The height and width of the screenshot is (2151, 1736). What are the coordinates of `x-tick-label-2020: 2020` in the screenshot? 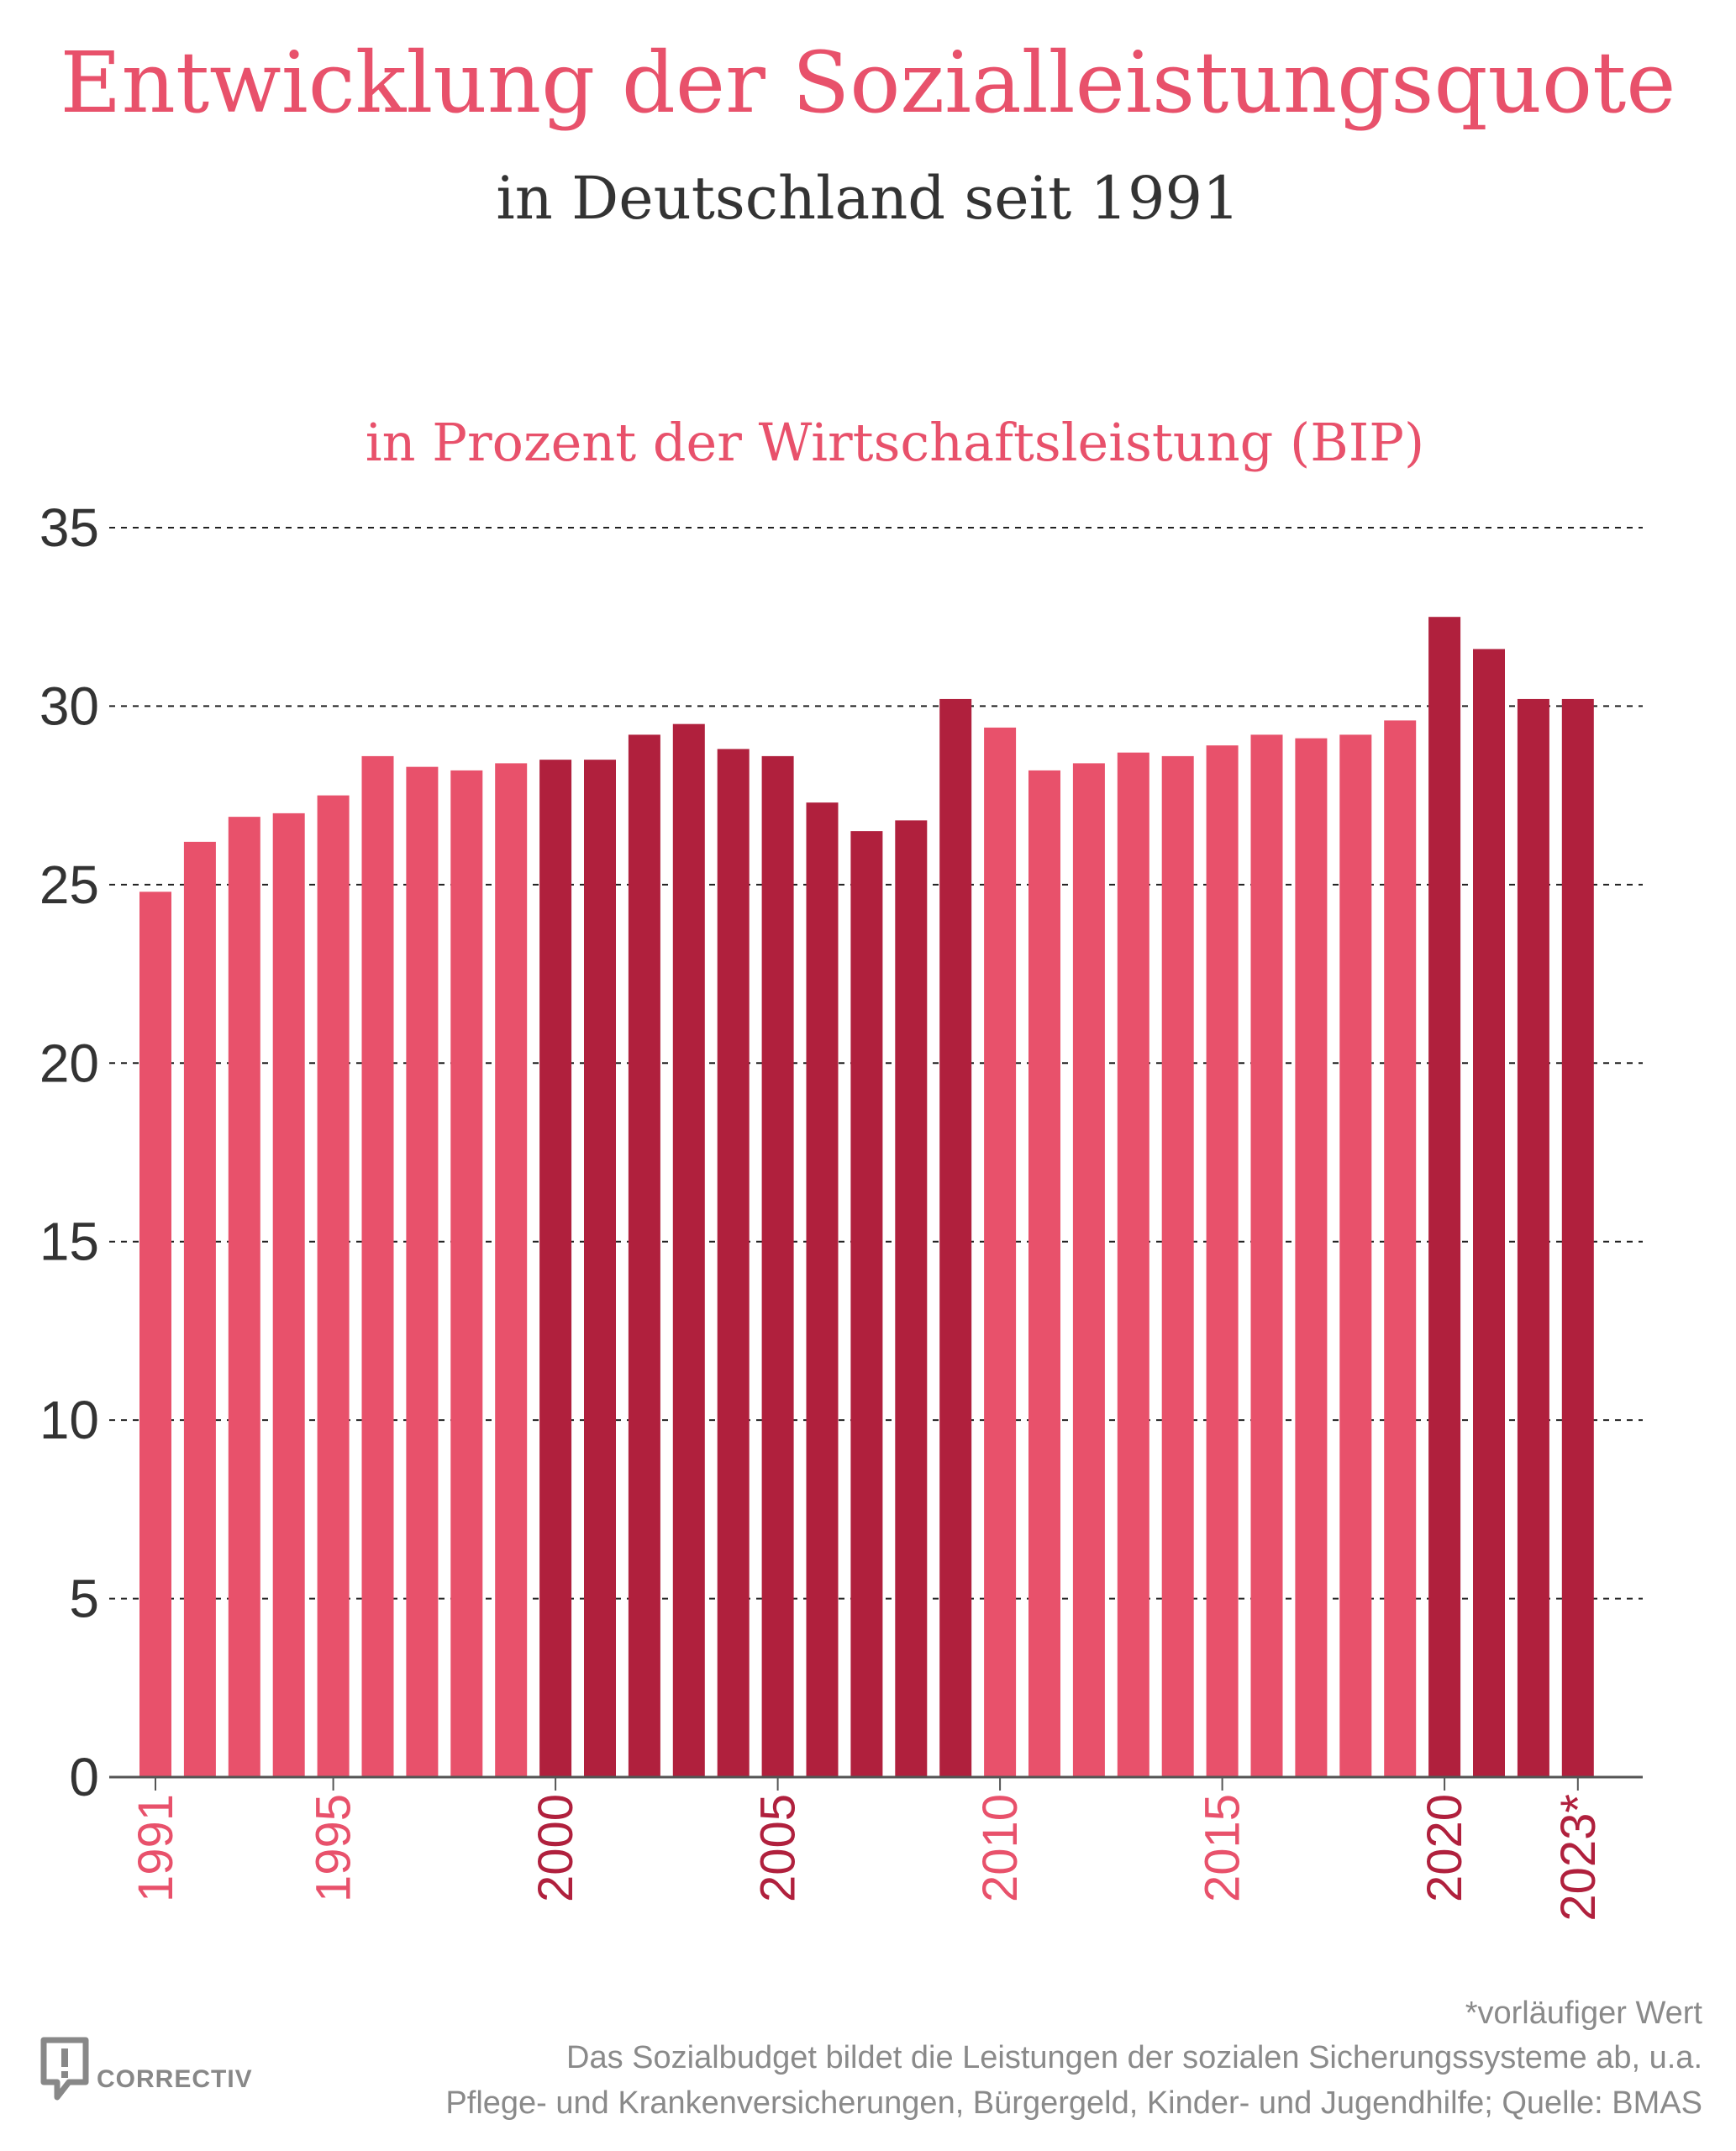 It's located at (1445, 1848).